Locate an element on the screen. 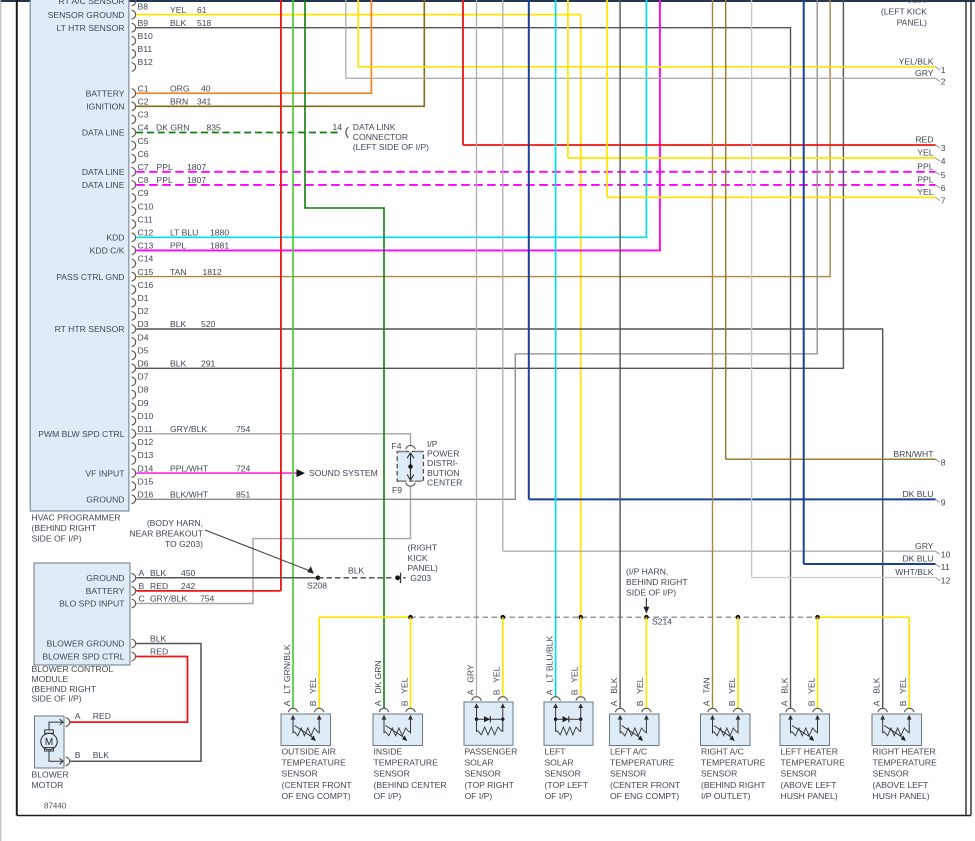 The image size is (975, 841). svg-text: D6 is located at coordinates (143, 364).